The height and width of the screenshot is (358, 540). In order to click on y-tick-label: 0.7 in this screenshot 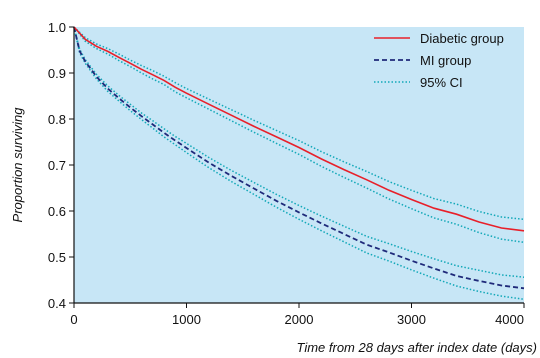, I will do `click(57, 165)`.